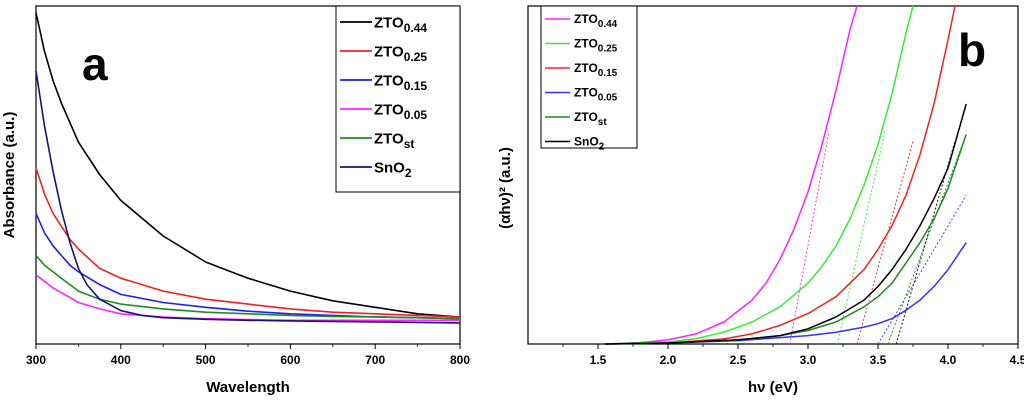  What do you see at coordinates (248, 355) in the screenshot?
I see `panel-a-x-ticks: 300 400 500 600 700 800` at bounding box center [248, 355].